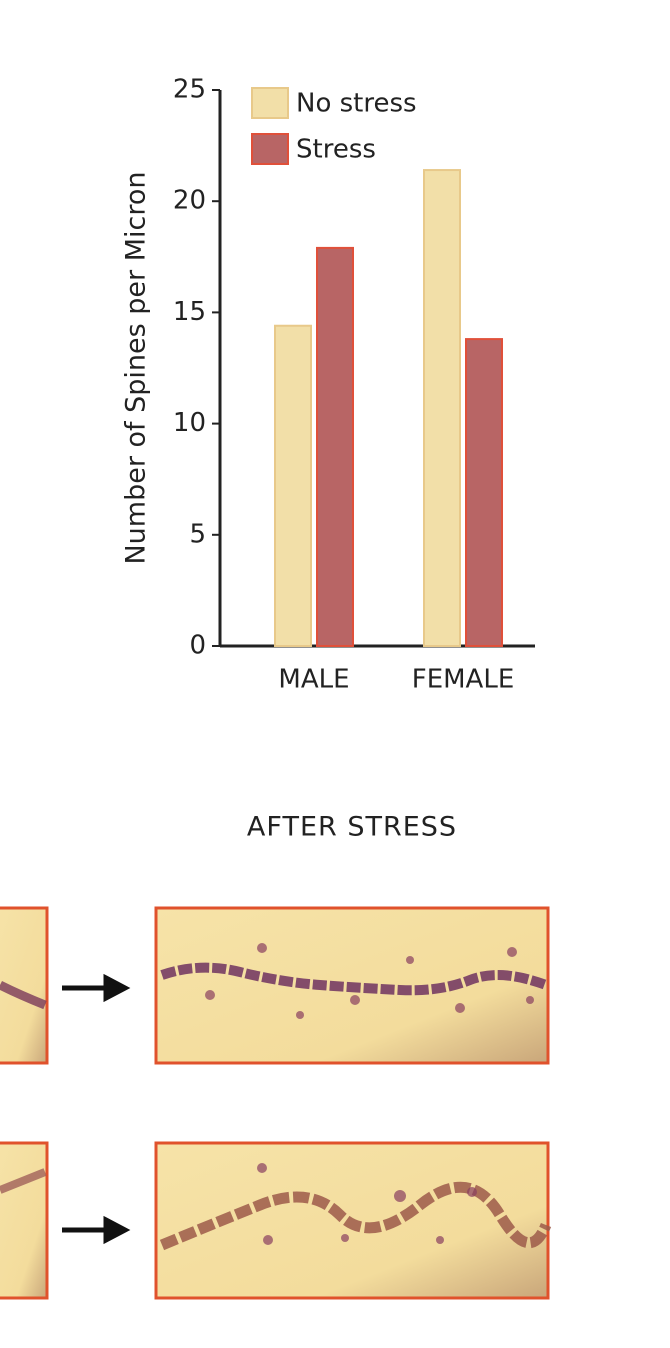  Describe the element at coordinates (189, 201) in the screenshot. I see `y-tick-label: 20` at that location.